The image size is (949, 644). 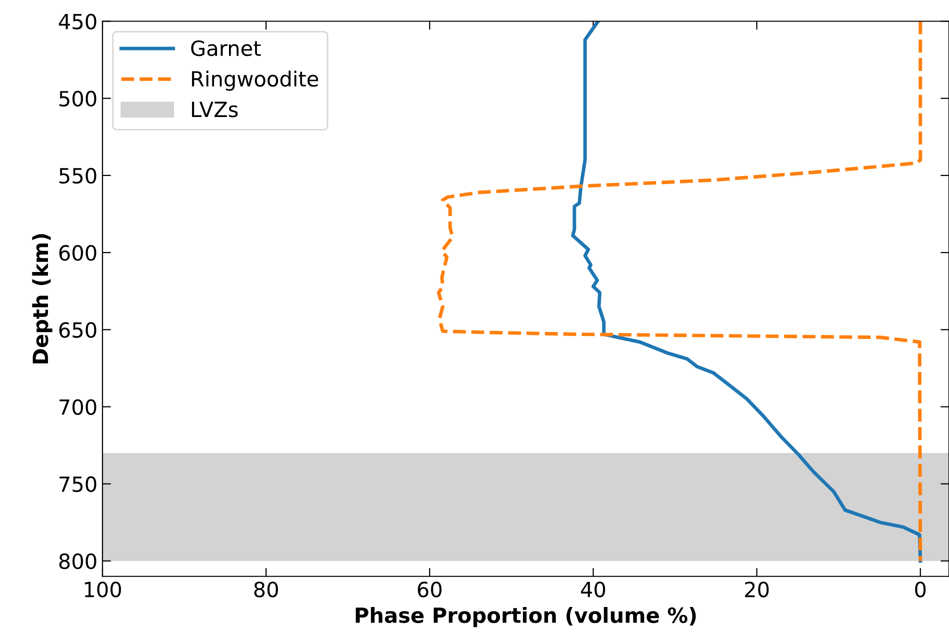 What do you see at coordinates (526, 617) in the screenshot?
I see `x-axis-title: Phase Proportion (volume %)` at bounding box center [526, 617].